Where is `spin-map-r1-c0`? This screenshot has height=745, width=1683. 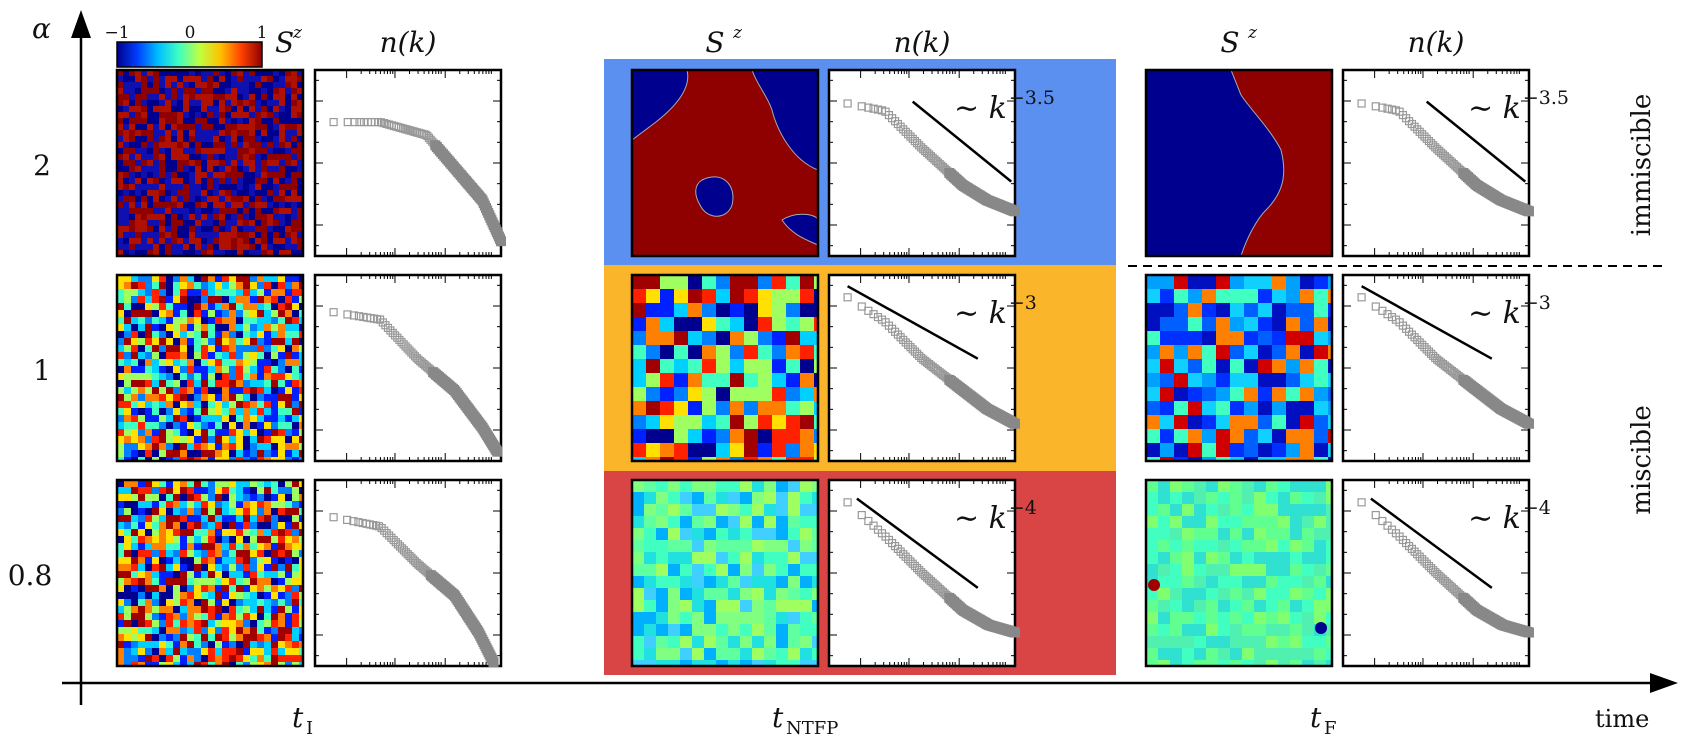
spin-map-r1-c0 is located at coordinates (210, 368).